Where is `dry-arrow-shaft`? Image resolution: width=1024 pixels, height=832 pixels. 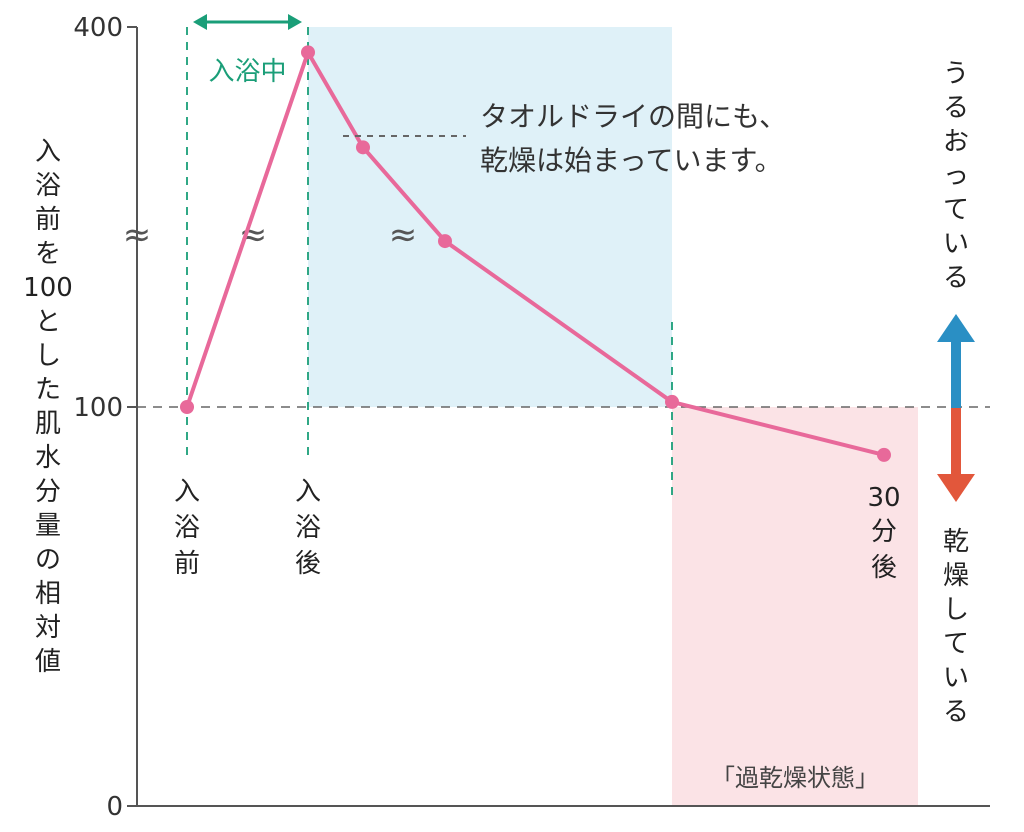 dry-arrow-shaft is located at coordinates (956, 443).